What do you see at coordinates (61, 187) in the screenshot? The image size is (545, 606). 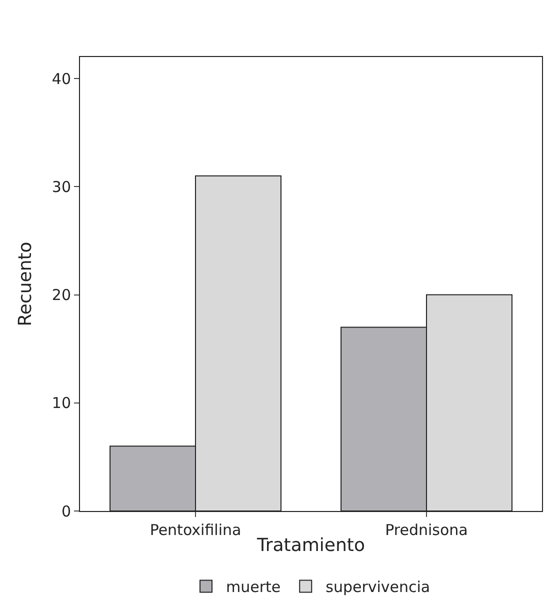 I see `y-tick-label: 30` at bounding box center [61, 187].